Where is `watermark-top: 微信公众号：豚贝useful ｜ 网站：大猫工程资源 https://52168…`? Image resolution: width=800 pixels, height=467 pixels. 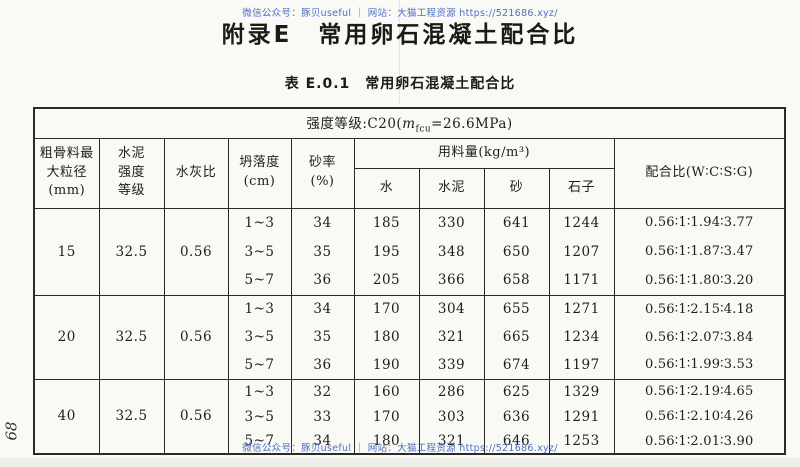 watermark-top: 微信公众号：豚贝useful ｜ 网站：大猫工程资源 https://52168… is located at coordinates (400, 13).